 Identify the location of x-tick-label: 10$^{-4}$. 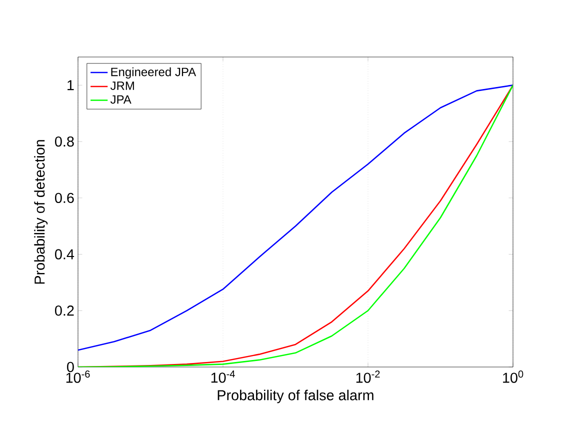
(223, 376).